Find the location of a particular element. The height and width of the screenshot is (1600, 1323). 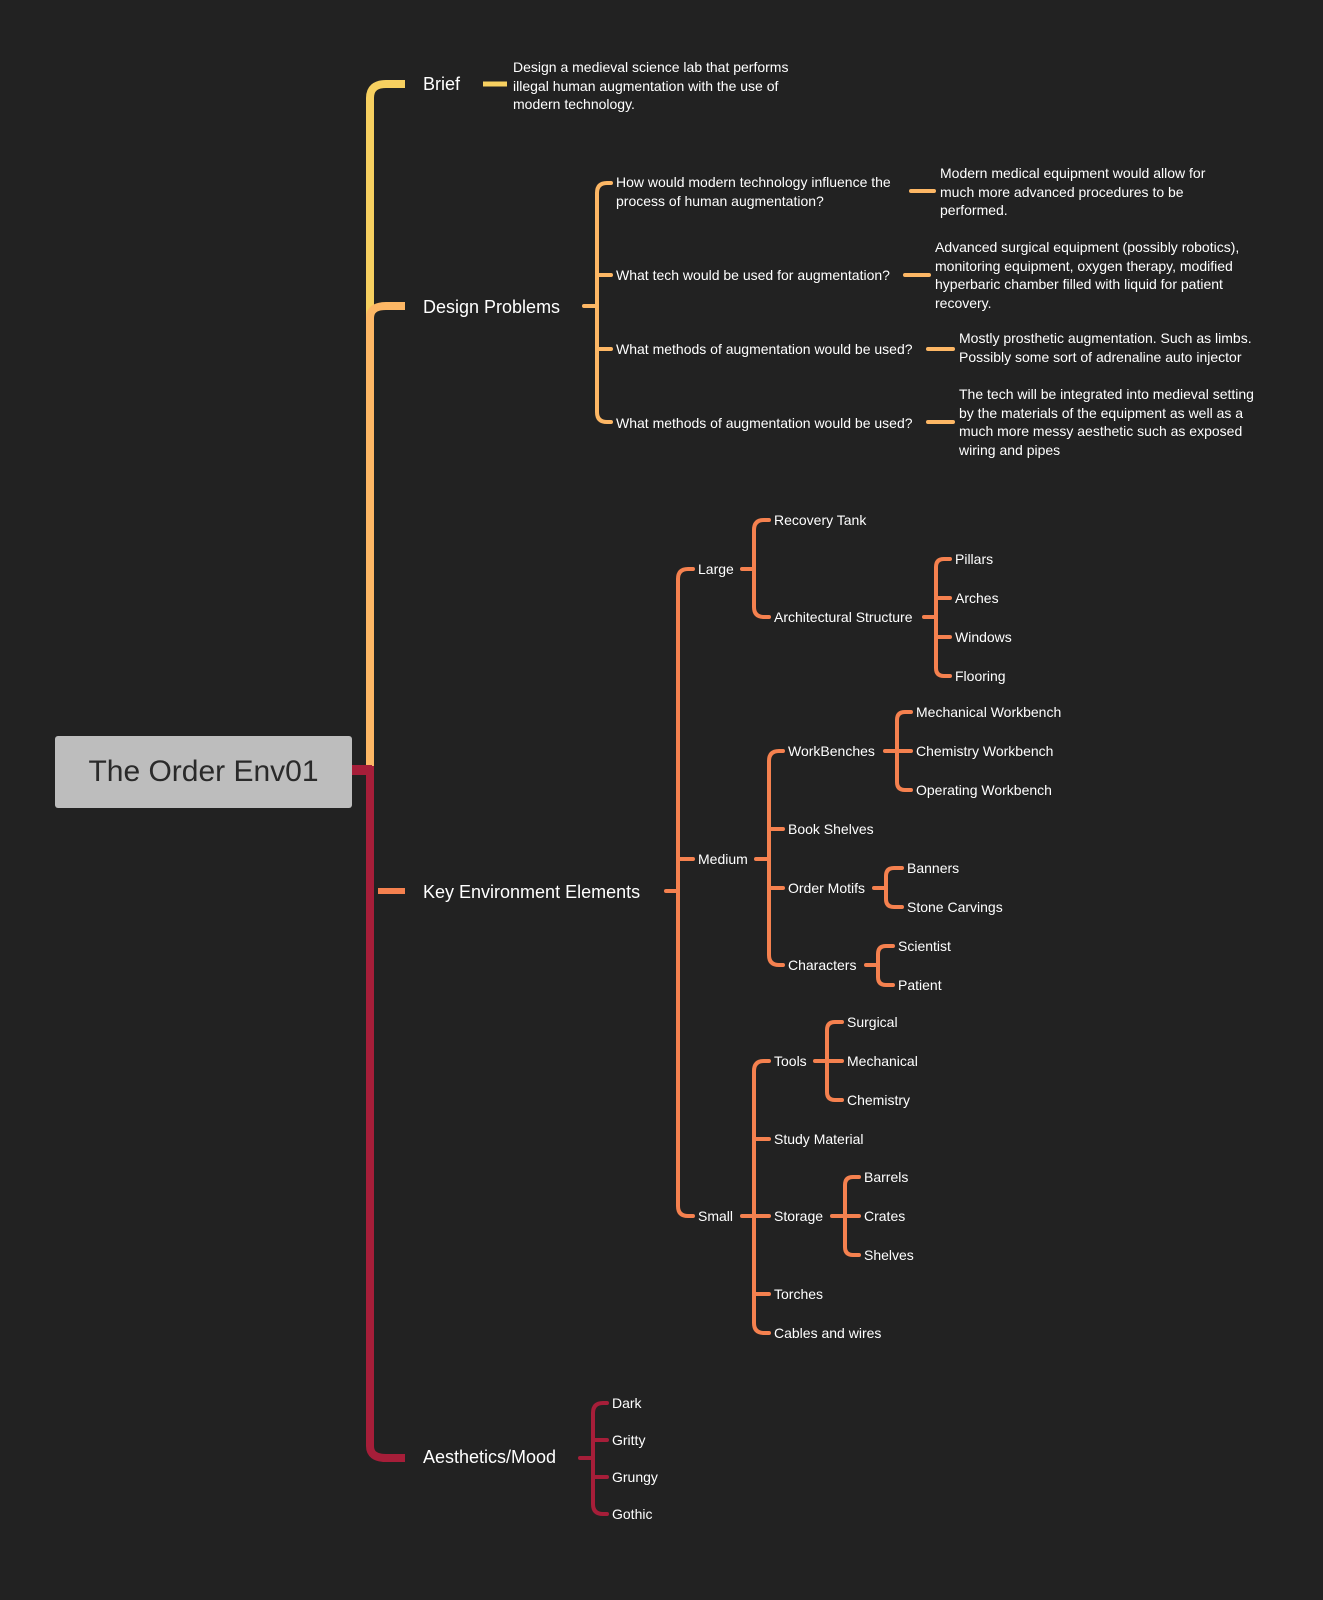

node-book-shelves: Book Shelves is located at coordinates (831, 829).